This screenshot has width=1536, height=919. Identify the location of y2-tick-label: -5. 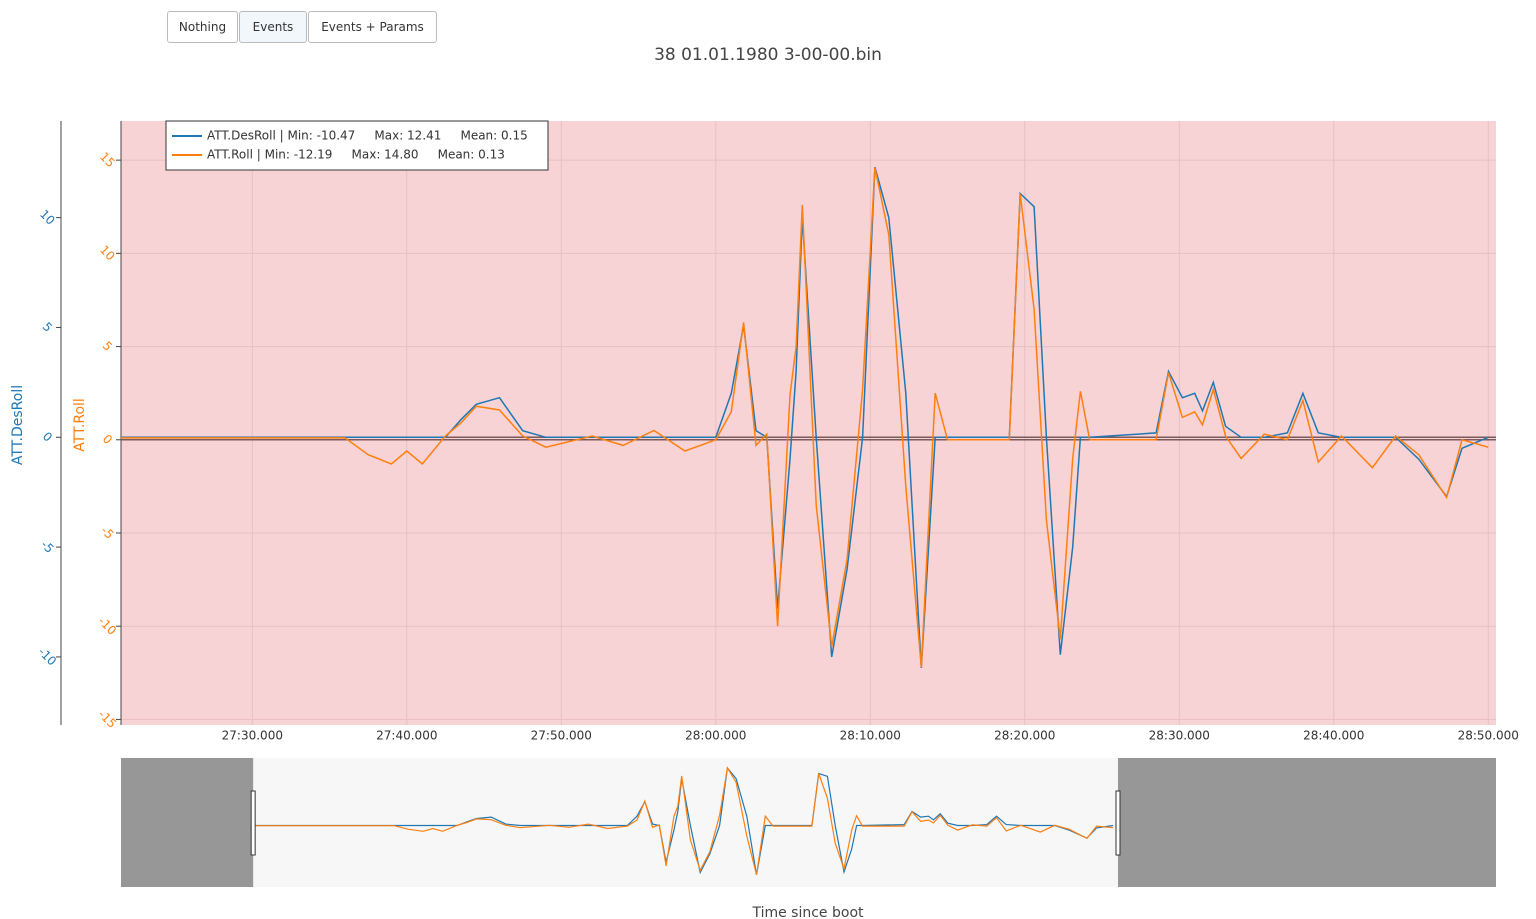
(107, 532).